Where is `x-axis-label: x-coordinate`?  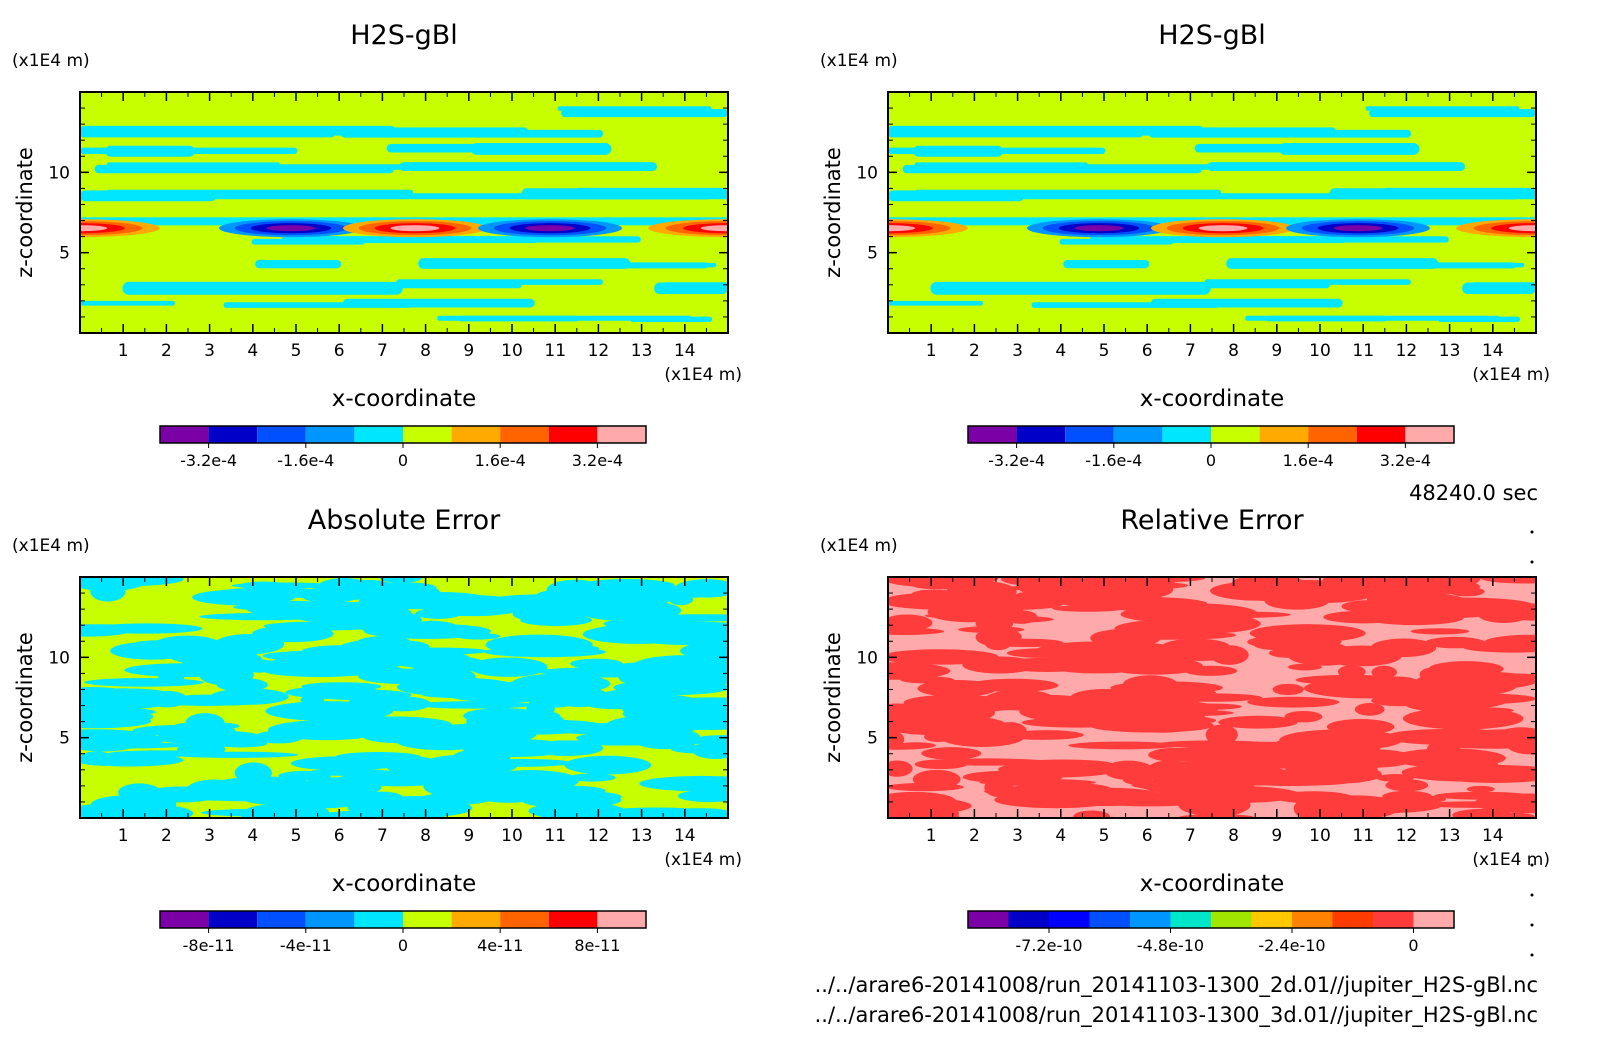 x-axis-label: x-coordinate is located at coordinates (404, 399).